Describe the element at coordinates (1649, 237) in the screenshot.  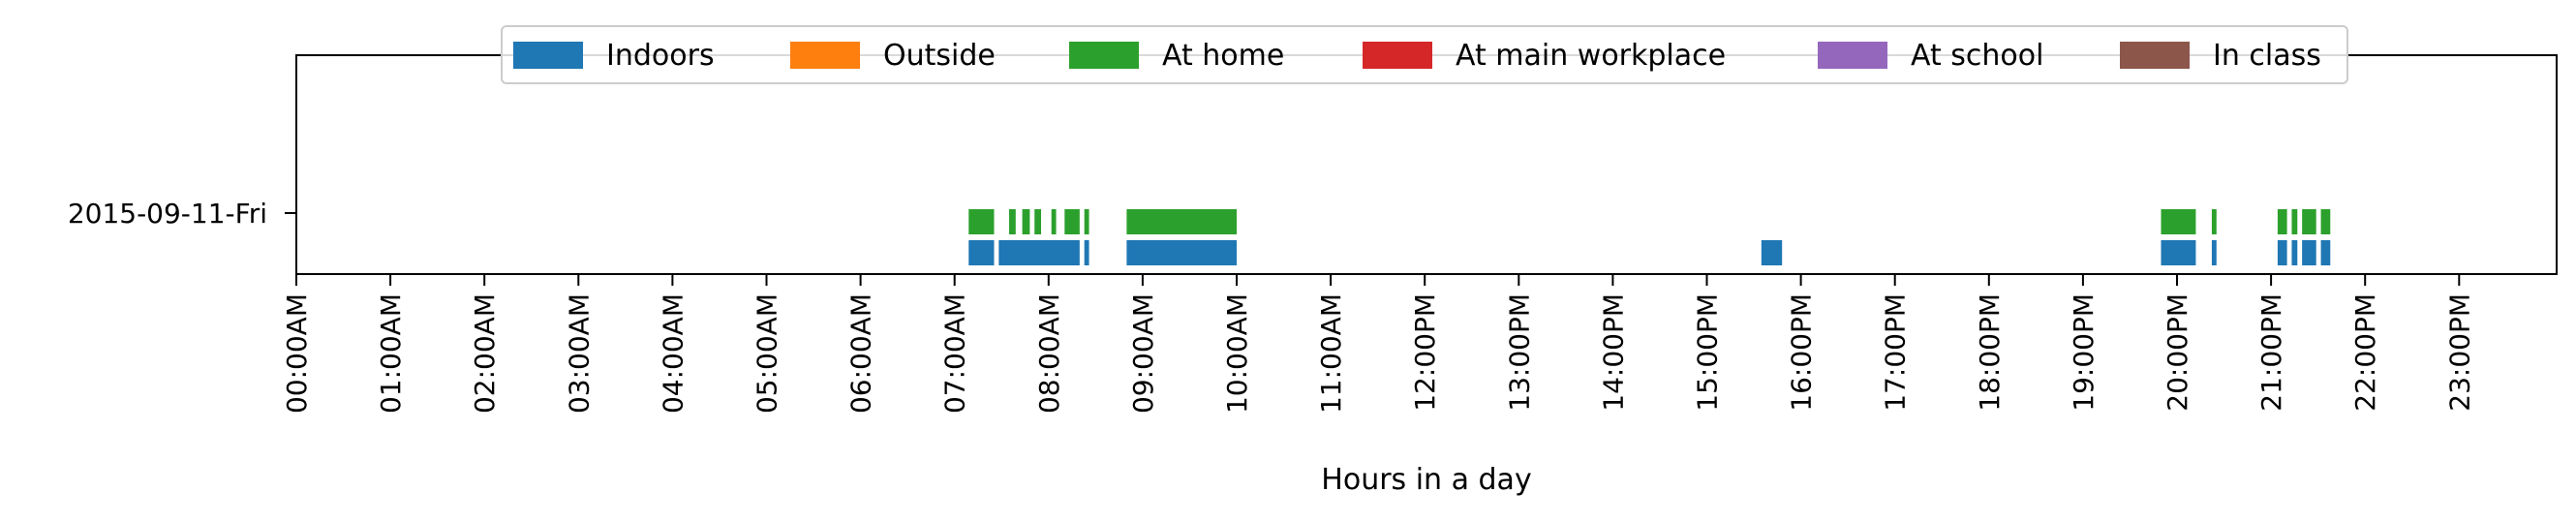
I see `bars-layer` at that location.